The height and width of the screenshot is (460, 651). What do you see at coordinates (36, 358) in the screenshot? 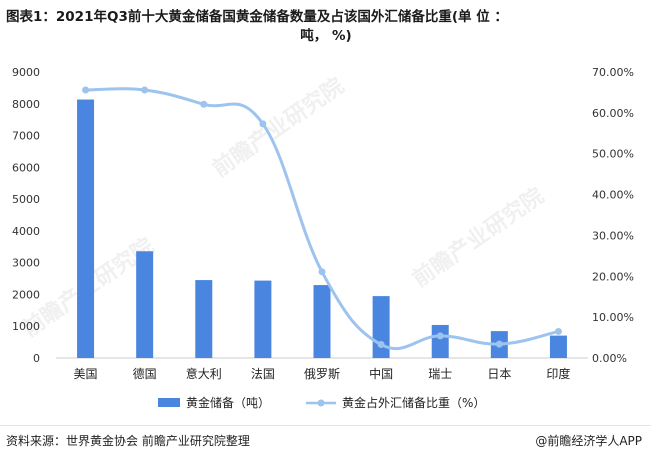
I see `y-left-tick-label: 0` at bounding box center [36, 358].